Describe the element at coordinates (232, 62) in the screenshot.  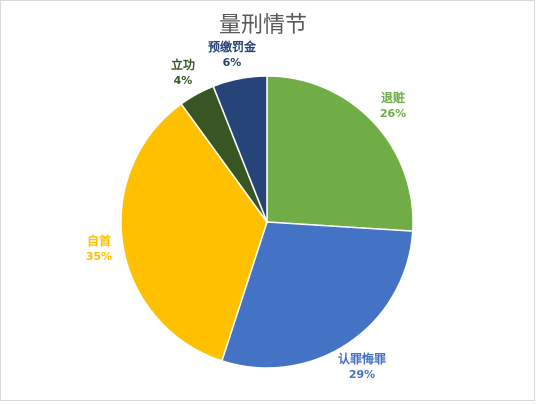
I see `slice-percent-label-4: 6%` at that location.